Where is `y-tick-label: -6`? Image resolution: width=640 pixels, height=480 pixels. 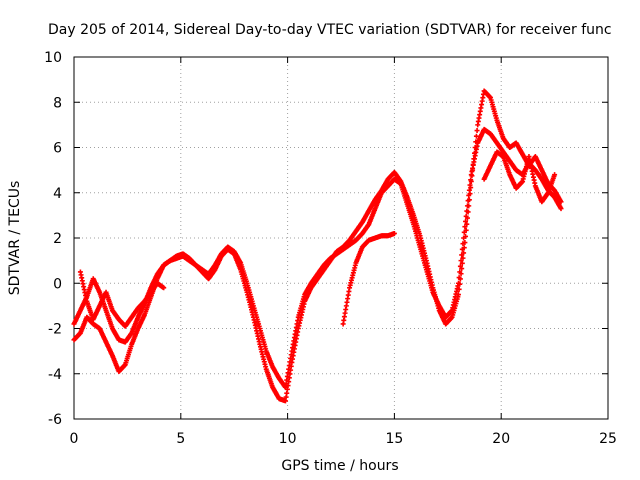 y-tick-label: -6 is located at coordinates (55, 420).